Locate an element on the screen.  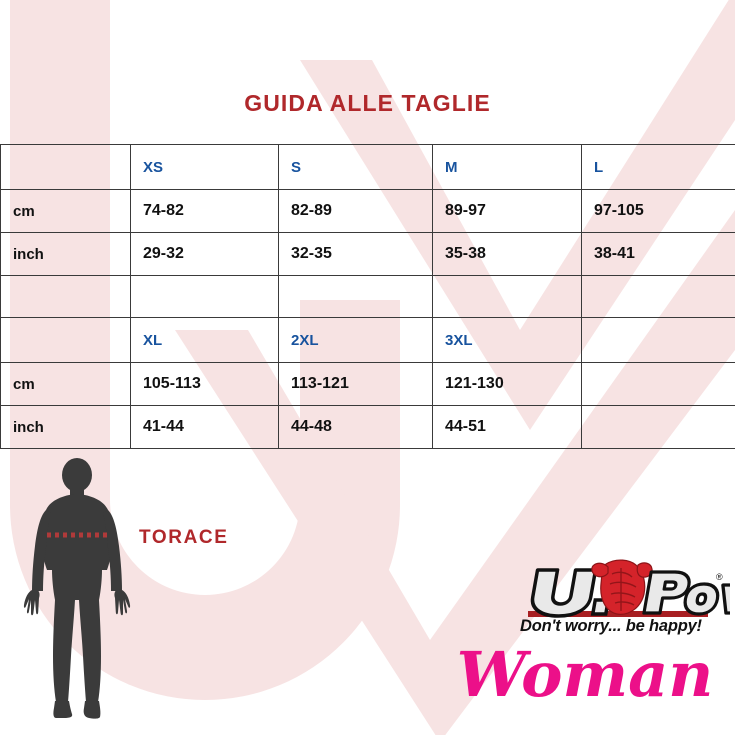
table-row-inch-1: inch 29-32 32-35 35-38 38-41 is located at coordinates (367, 254).